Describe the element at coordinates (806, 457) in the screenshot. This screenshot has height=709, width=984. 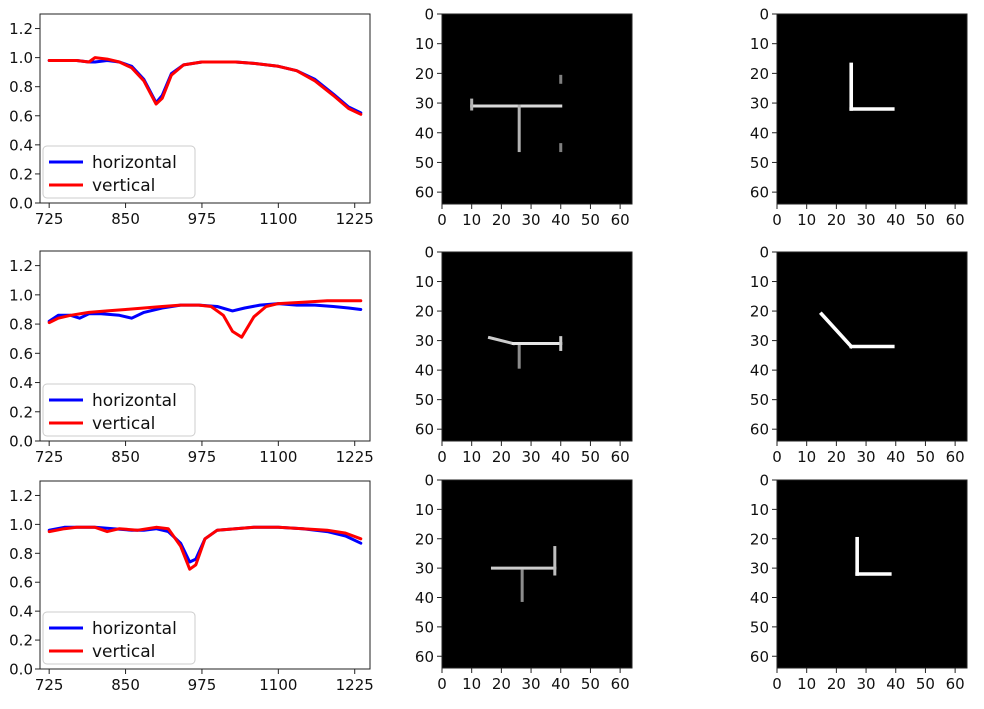
I see `x-tick-label: 10` at that location.